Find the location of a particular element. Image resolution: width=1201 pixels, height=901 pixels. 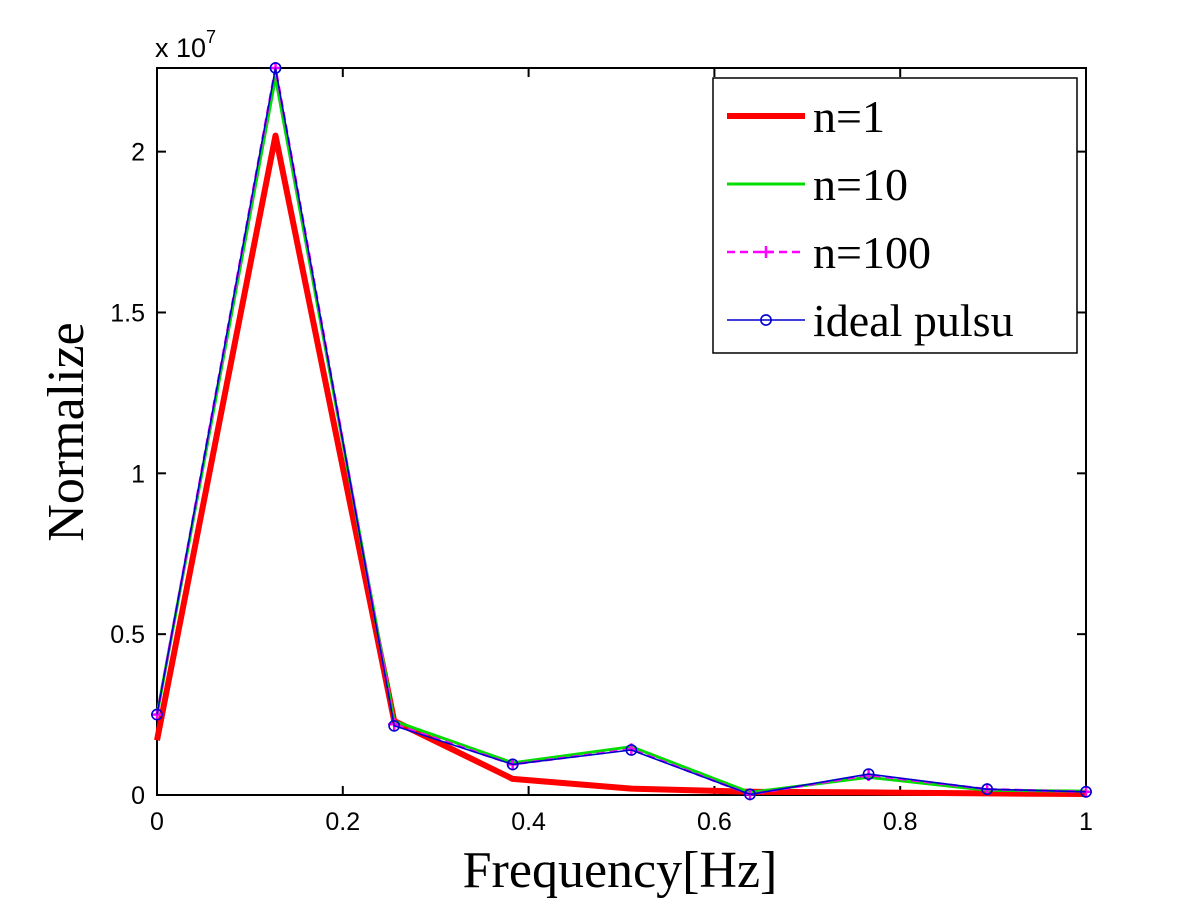

y-exponent-label: x 107 is located at coordinates (185, 45).